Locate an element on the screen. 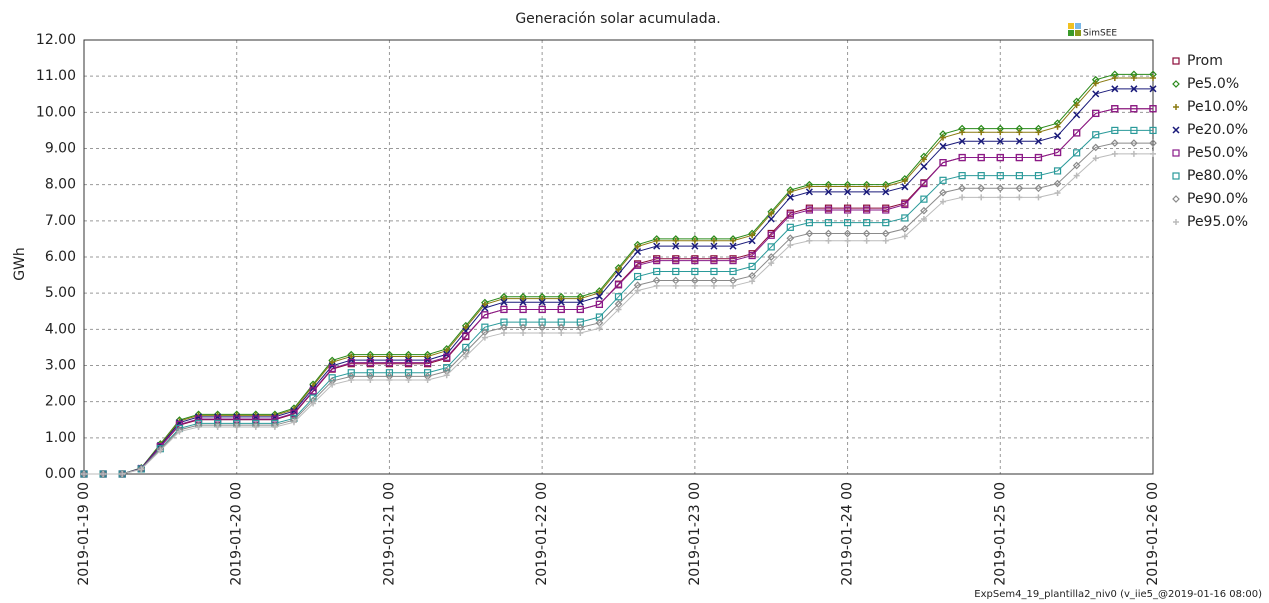  legend-label: Prom is located at coordinates (1205, 61).